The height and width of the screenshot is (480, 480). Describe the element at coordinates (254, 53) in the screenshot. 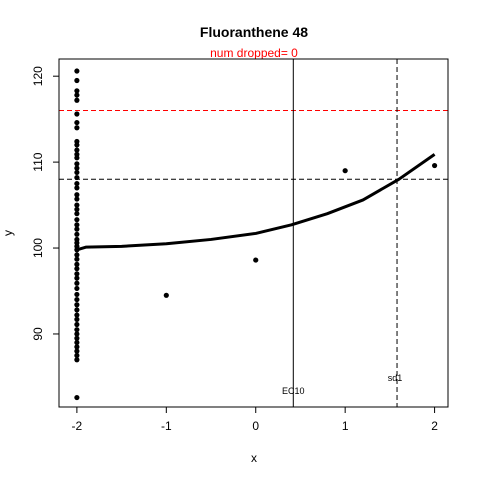

I see `chart-subtitle: num dropped= 0` at that location.